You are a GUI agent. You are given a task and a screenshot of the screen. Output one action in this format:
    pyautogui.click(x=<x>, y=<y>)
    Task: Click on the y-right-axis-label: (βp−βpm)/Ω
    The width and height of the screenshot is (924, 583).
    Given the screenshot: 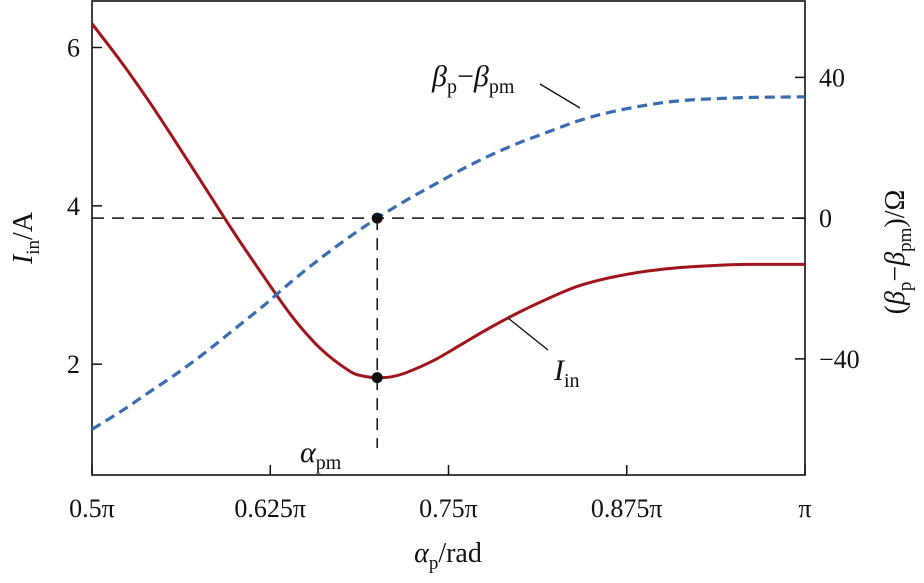 What is the action you would take?
    pyautogui.click(x=898, y=252)
    